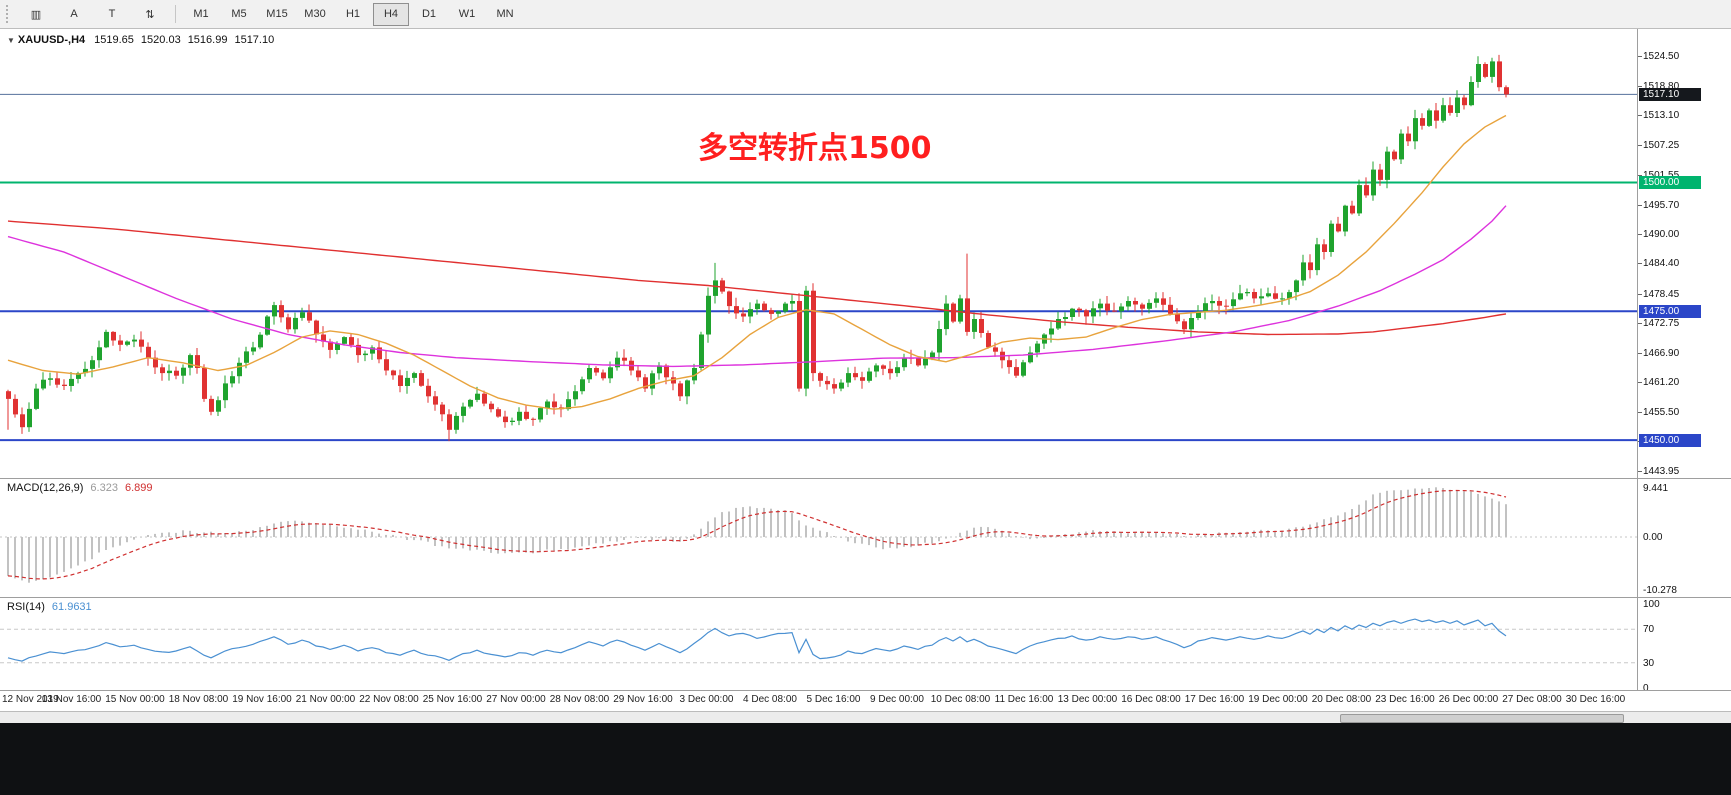 Image resolution: width=1731 pixels, height=795 pixels. I want to click on timeframe-w1: W1, so click(467, 14).